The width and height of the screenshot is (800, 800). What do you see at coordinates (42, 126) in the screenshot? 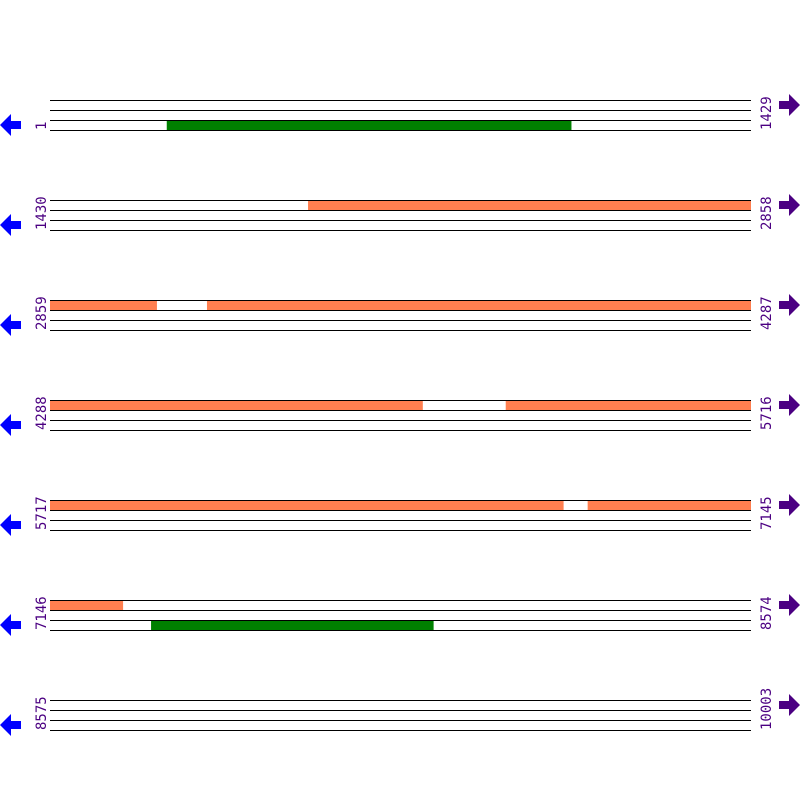
I see `row-start-label: 1` at bounding box center [42, 126].